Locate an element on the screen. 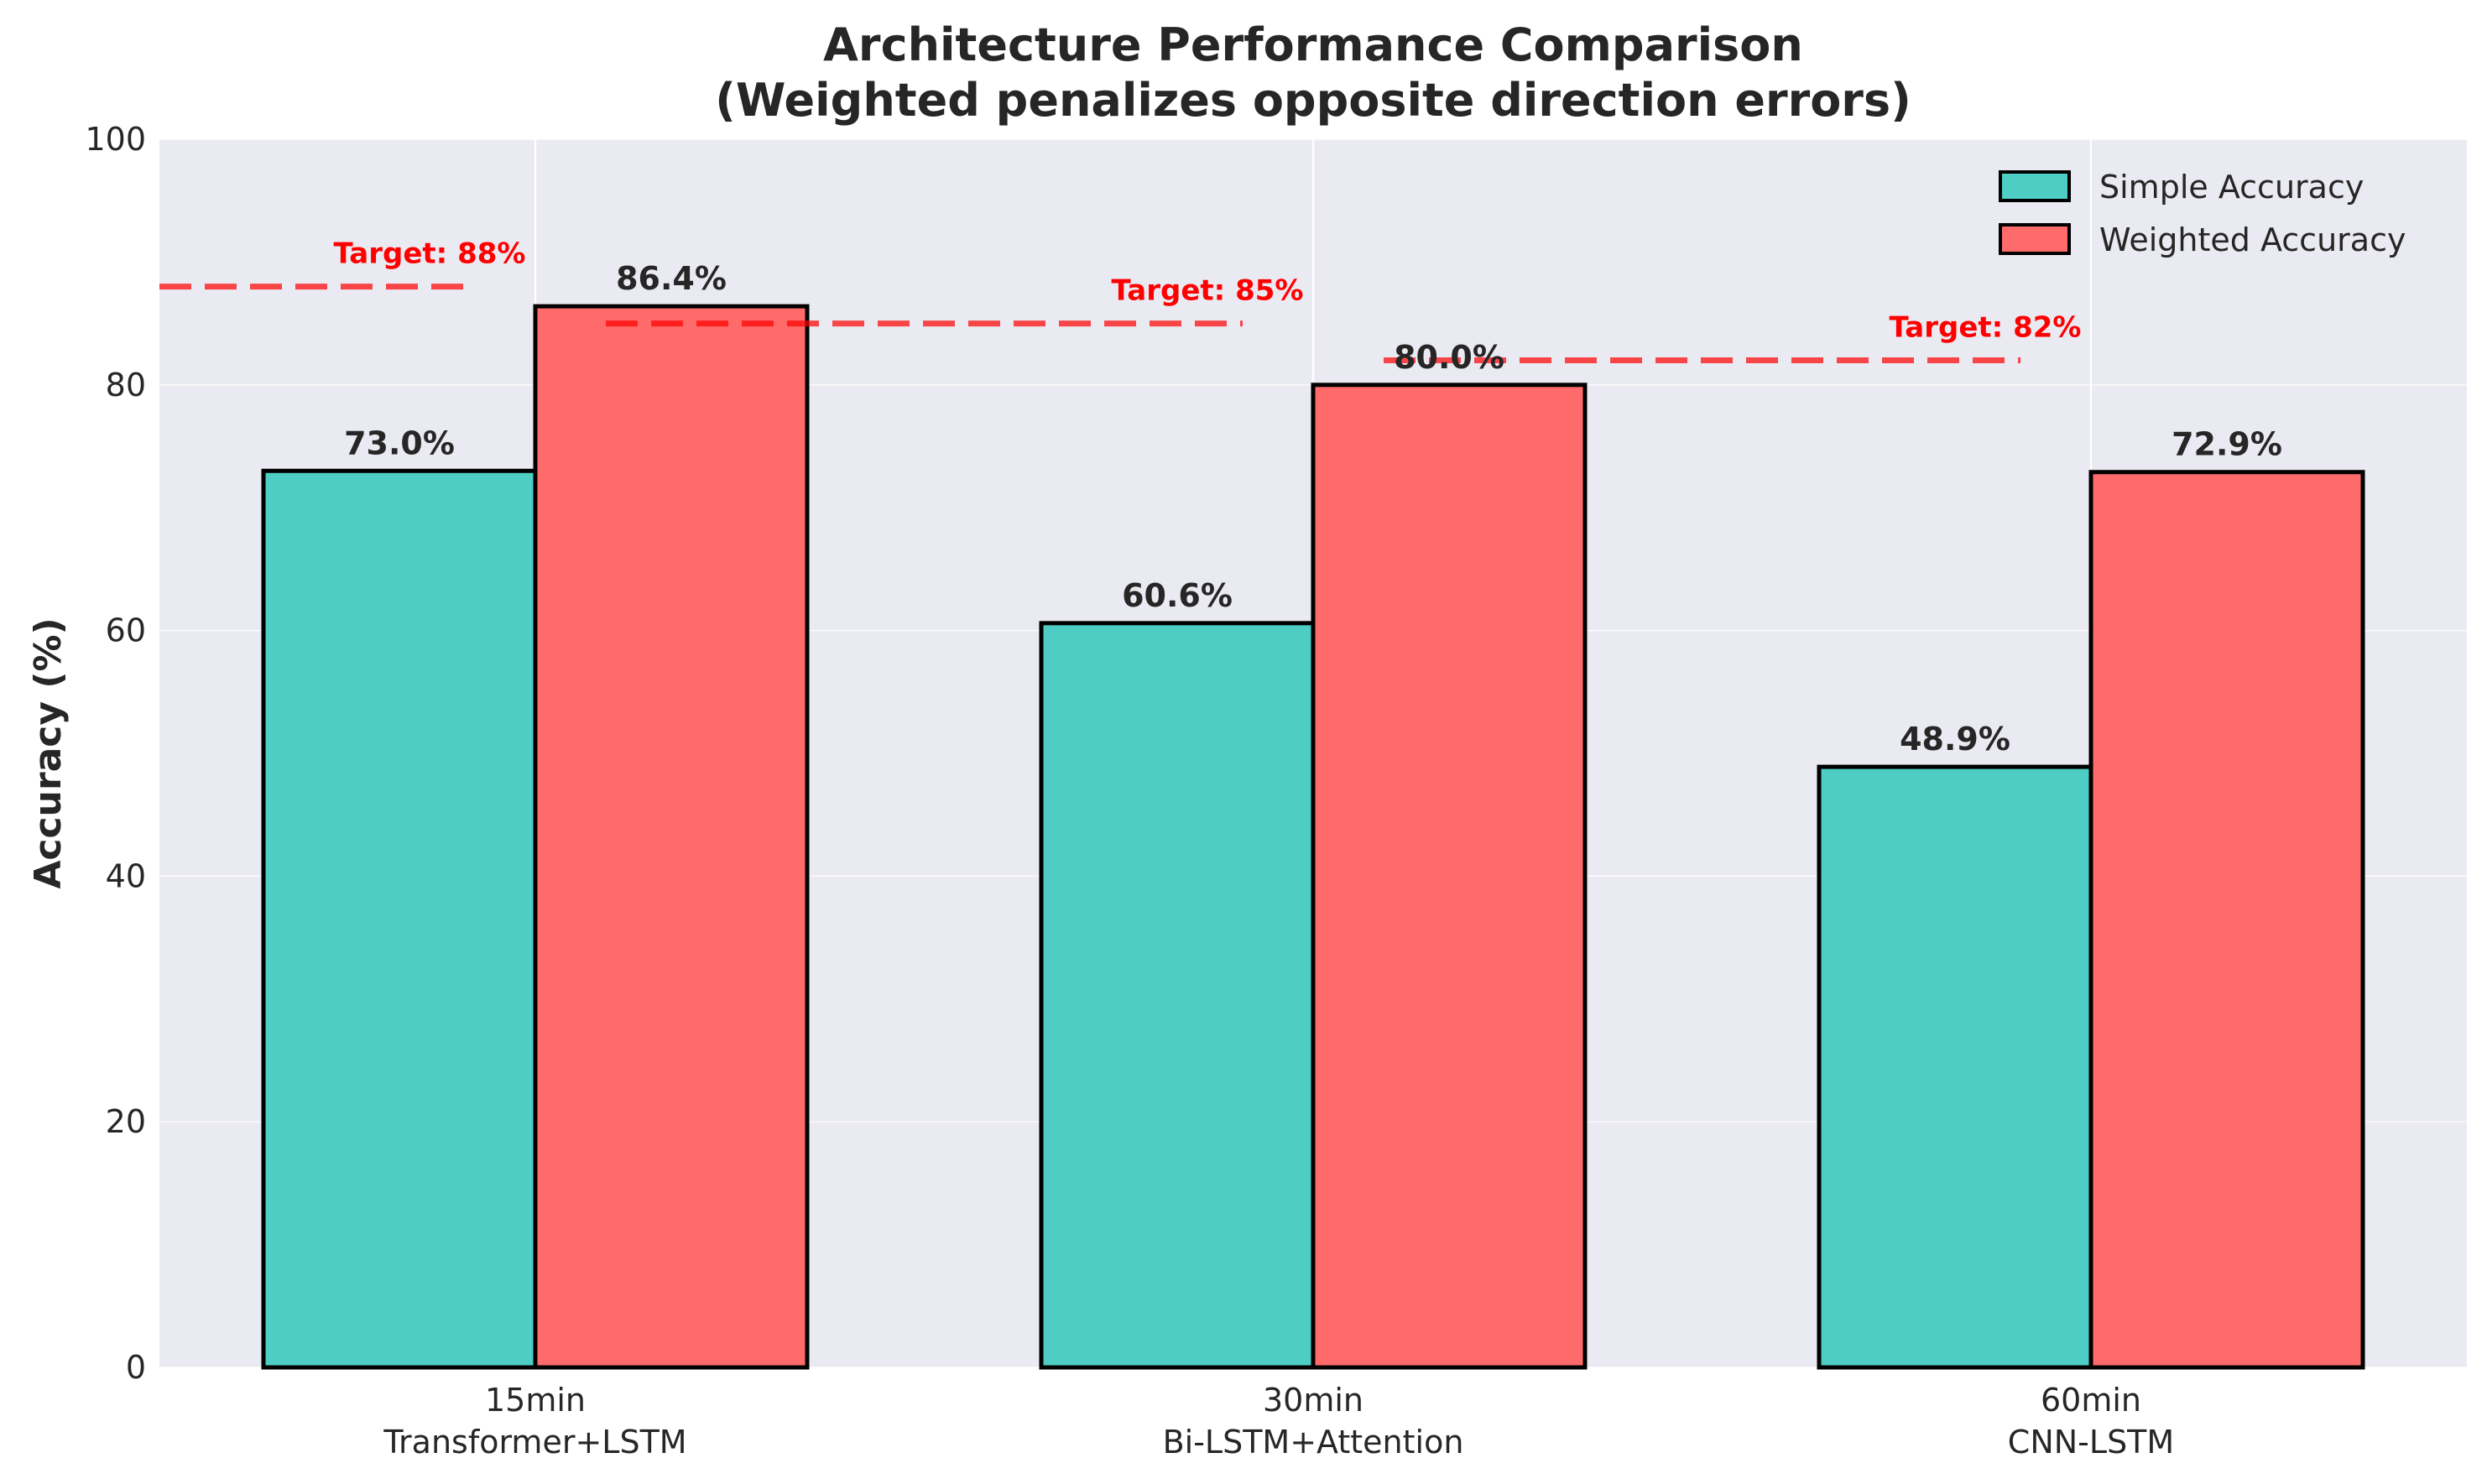  bar-value-label: 48.9% is located at coordinates (1955, 739).